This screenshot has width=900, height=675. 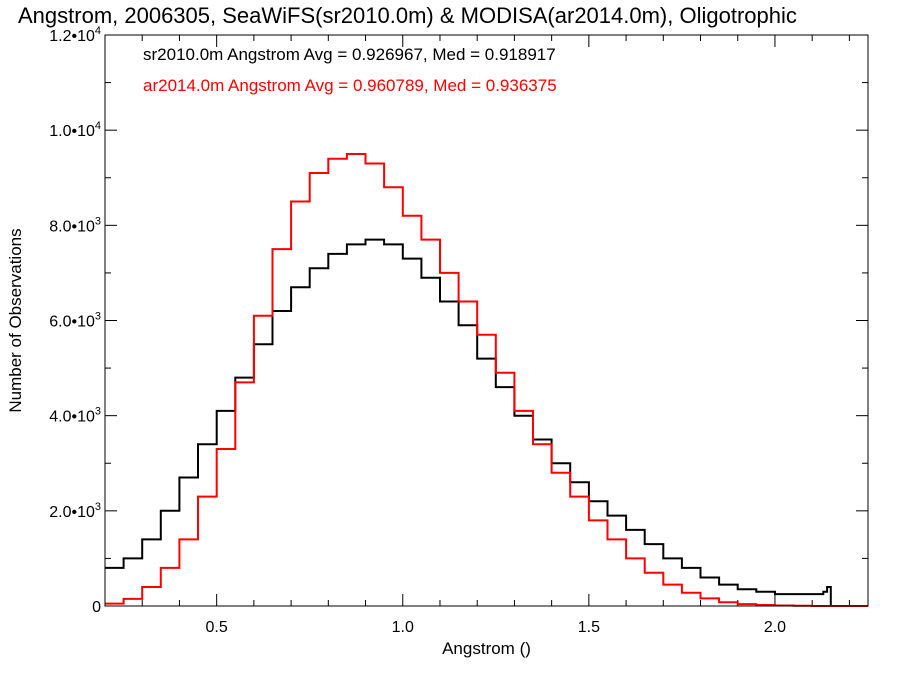 What do you see at coordinates (75, 130) in the screenshot?
I see `y-tick-label: 1.0•104` at bounding box center [75, 130].